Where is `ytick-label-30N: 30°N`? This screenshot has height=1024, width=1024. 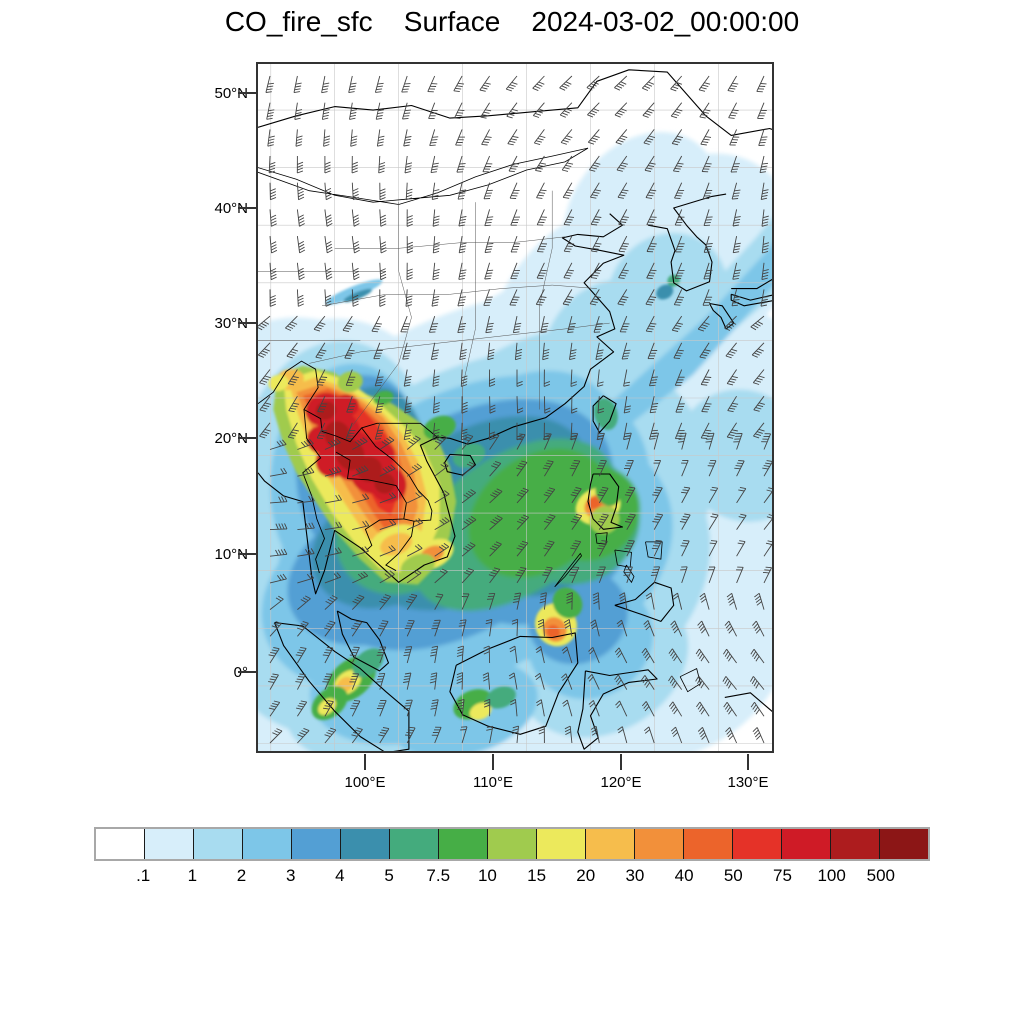 ytick-label-30N: 30°N is located at coordinates (231, 323).